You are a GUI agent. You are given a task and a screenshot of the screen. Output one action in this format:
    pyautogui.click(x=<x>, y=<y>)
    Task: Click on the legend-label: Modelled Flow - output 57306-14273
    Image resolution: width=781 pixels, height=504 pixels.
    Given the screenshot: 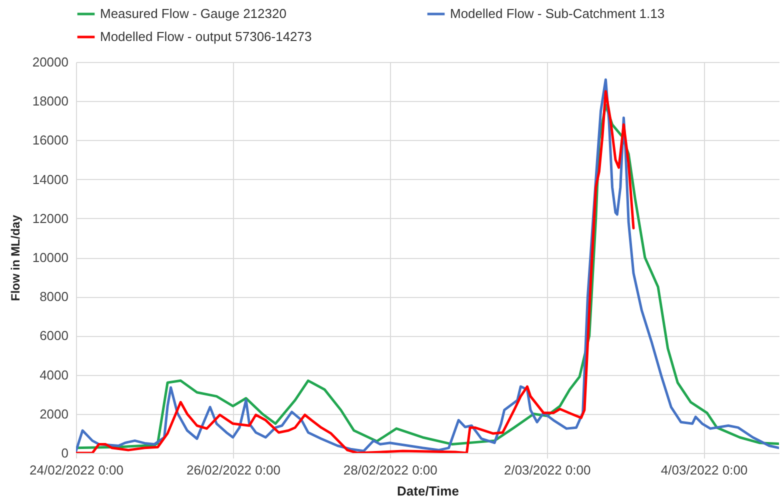 What is the action you would take?
    pyautogui.click(x=206, y=36)
    